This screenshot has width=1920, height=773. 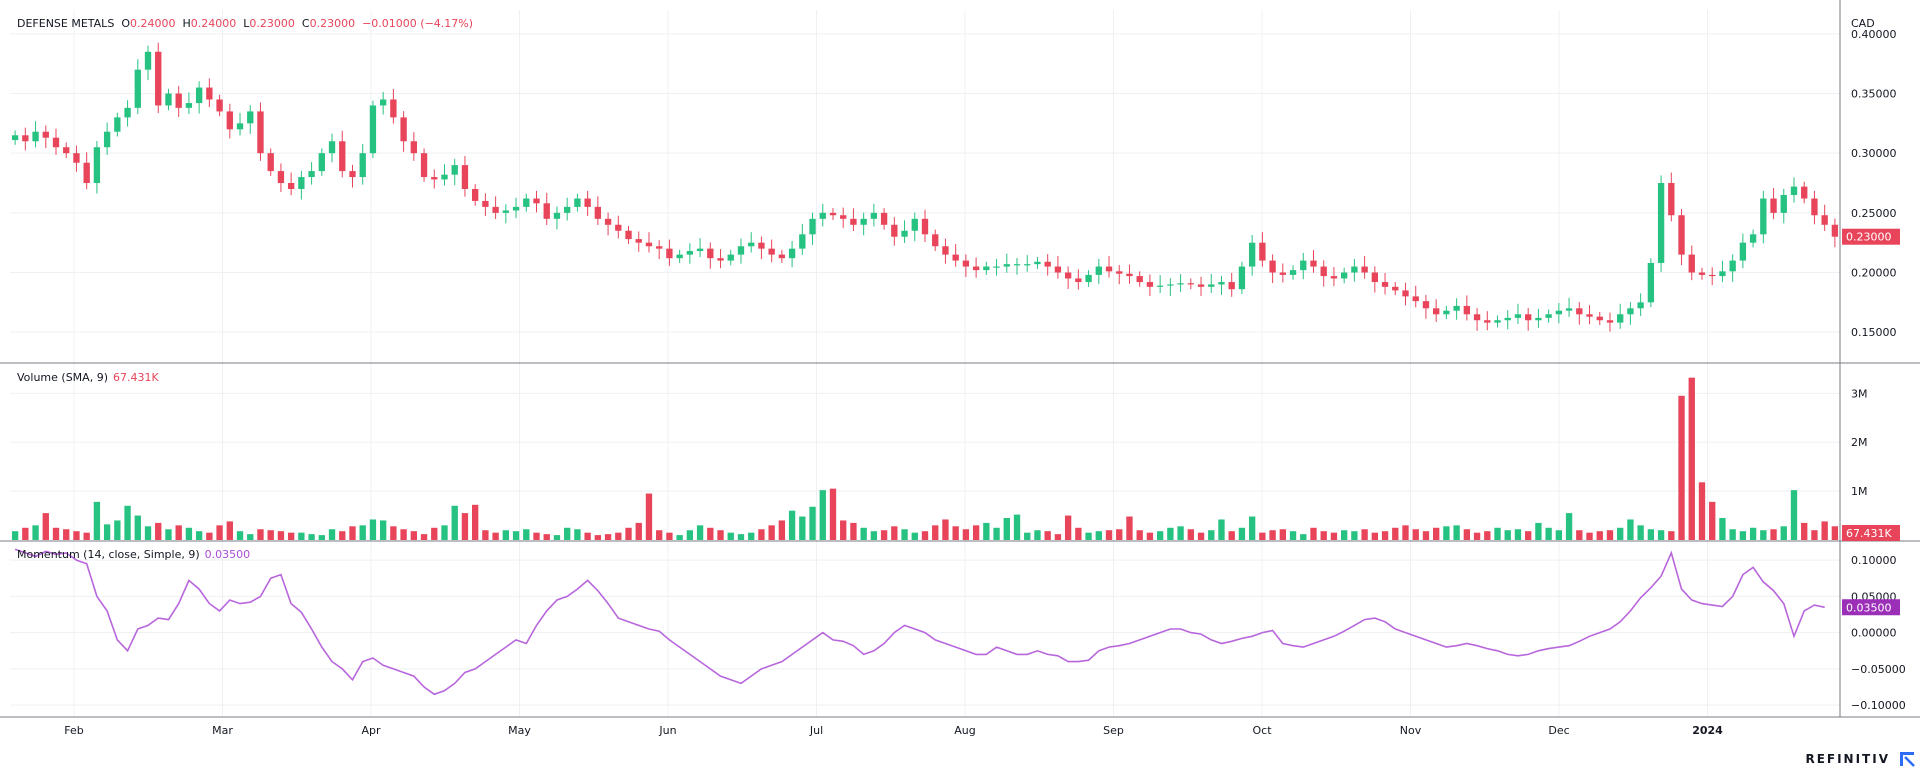 I want to click on last-momentum-label: 0.03500, so click(x=1869, y=607).